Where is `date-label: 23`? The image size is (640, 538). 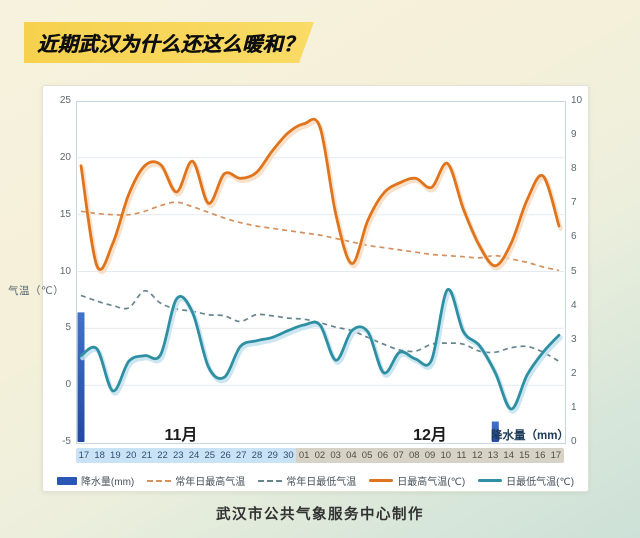 date-label: 23 is located at coordinates (178, 455).